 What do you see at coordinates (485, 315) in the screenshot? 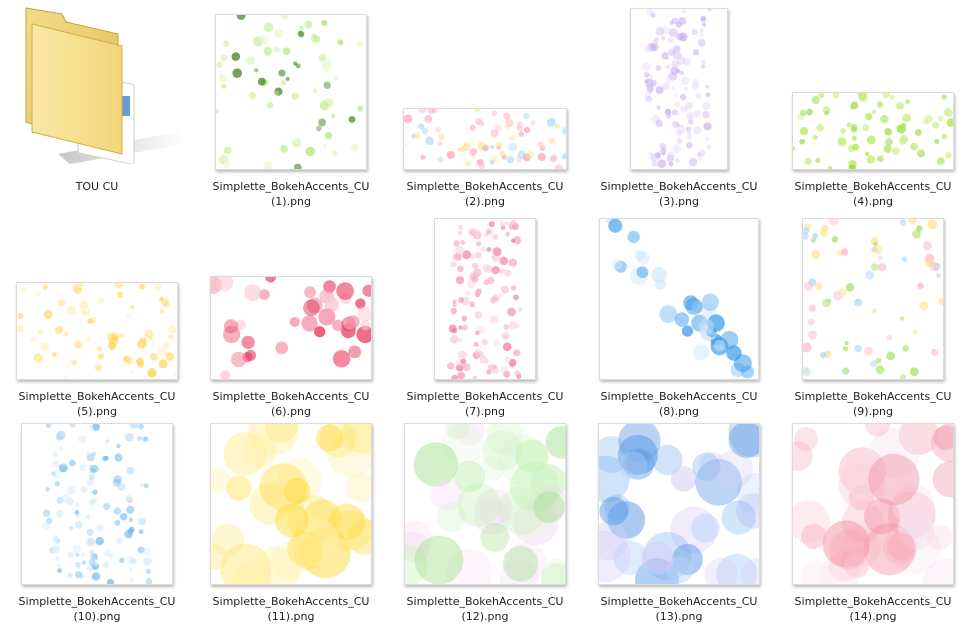
I see `file-item-7: Simplette_BokehAccents_CU (7).png` at bounding box center [485, 315].